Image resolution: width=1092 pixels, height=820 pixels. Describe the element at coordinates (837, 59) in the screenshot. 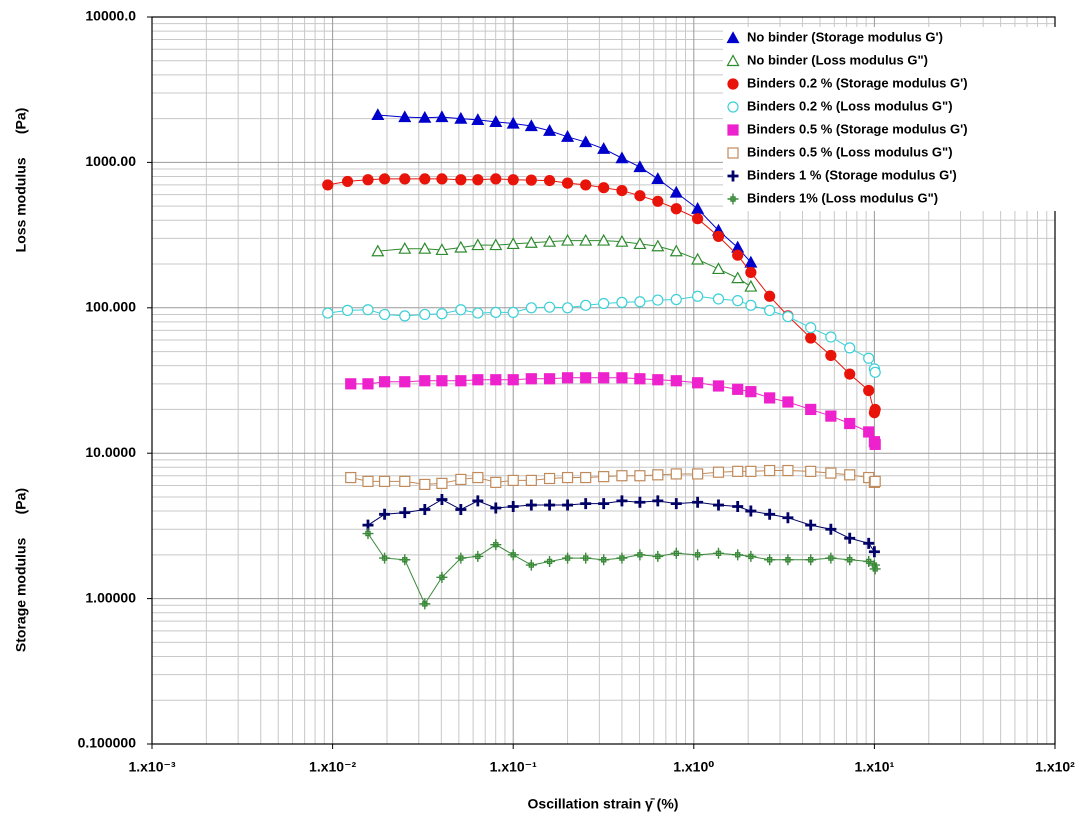

I see `legend-text: No binder (Loss modulus G")` at that location.